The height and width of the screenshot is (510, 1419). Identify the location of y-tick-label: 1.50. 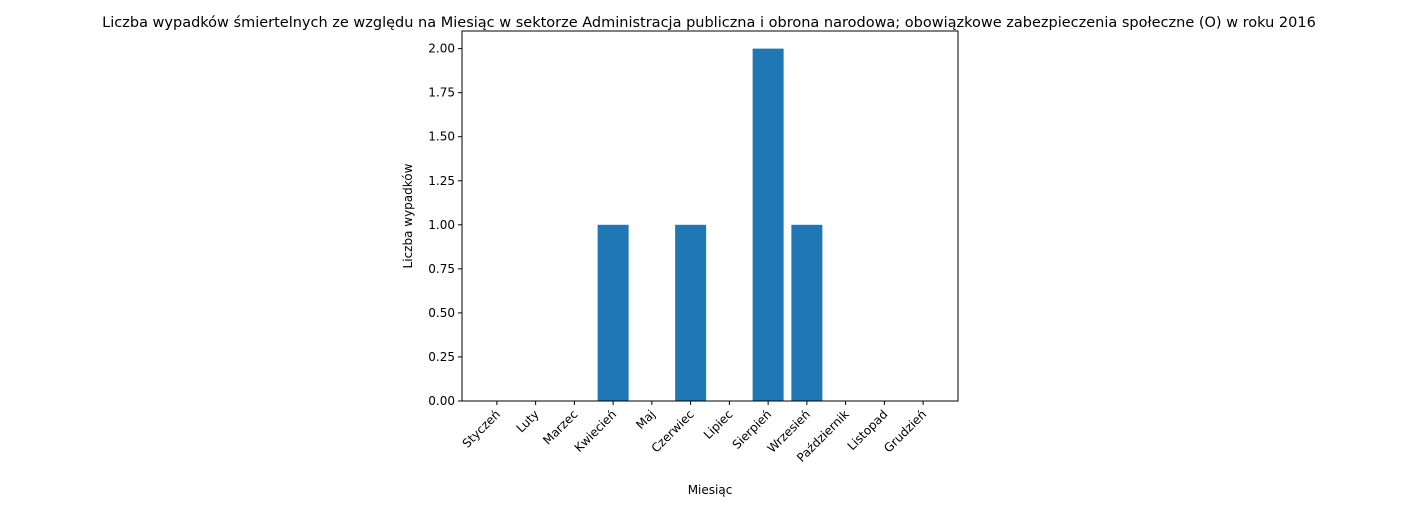
(441, 137).